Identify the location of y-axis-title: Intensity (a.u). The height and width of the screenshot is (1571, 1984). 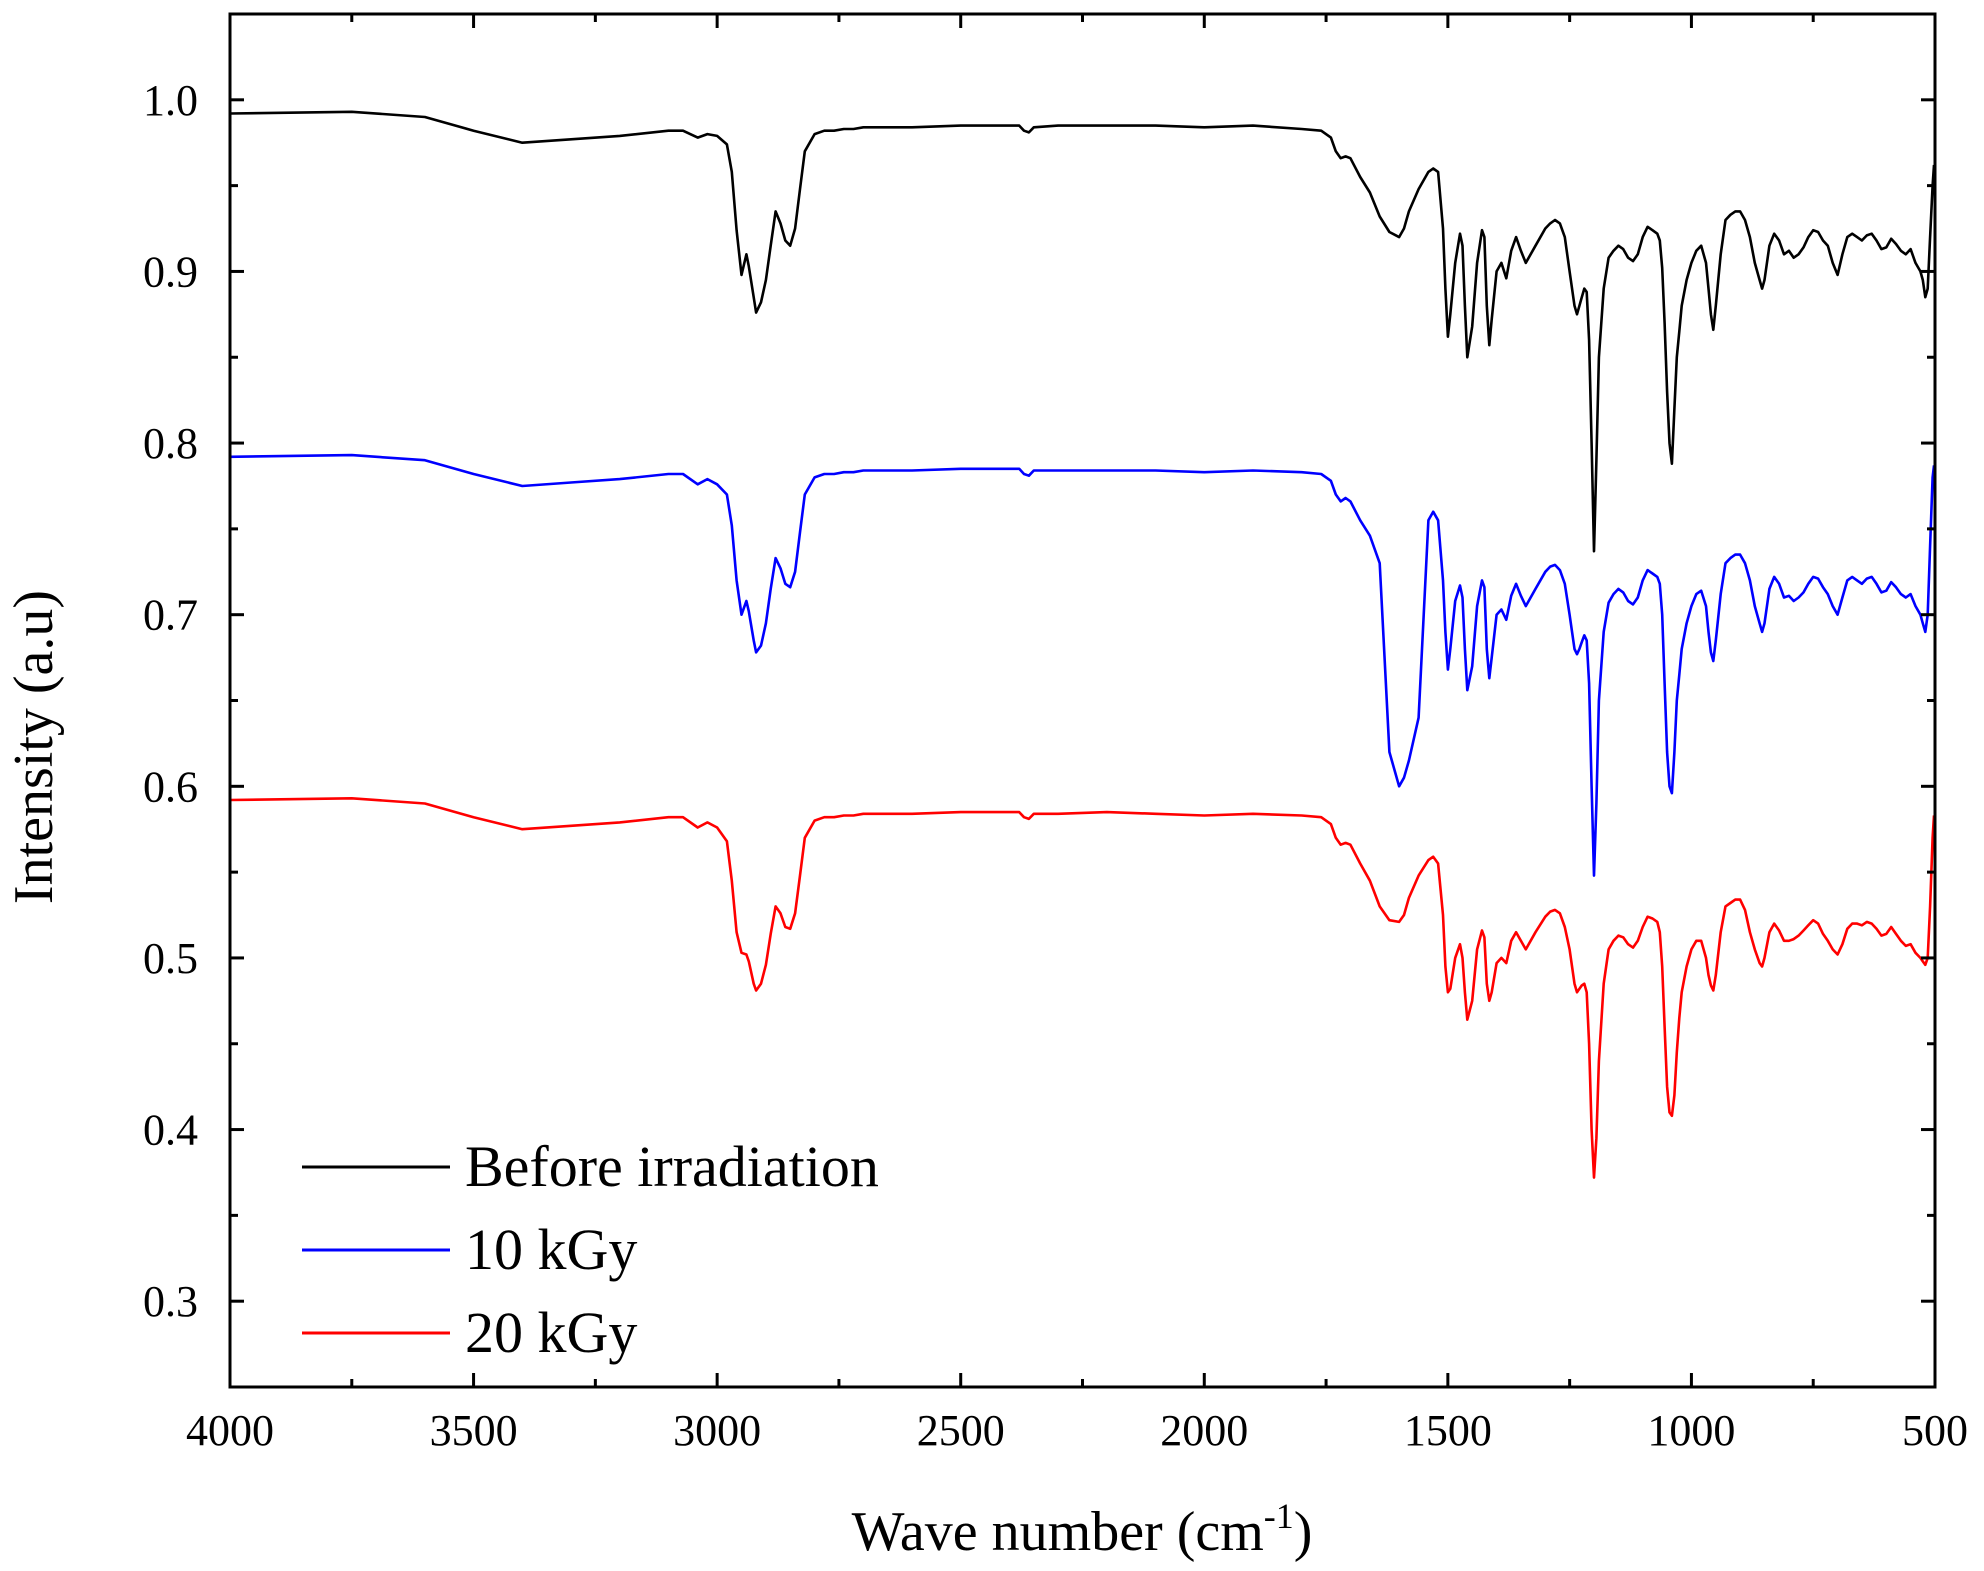
(34, 747).